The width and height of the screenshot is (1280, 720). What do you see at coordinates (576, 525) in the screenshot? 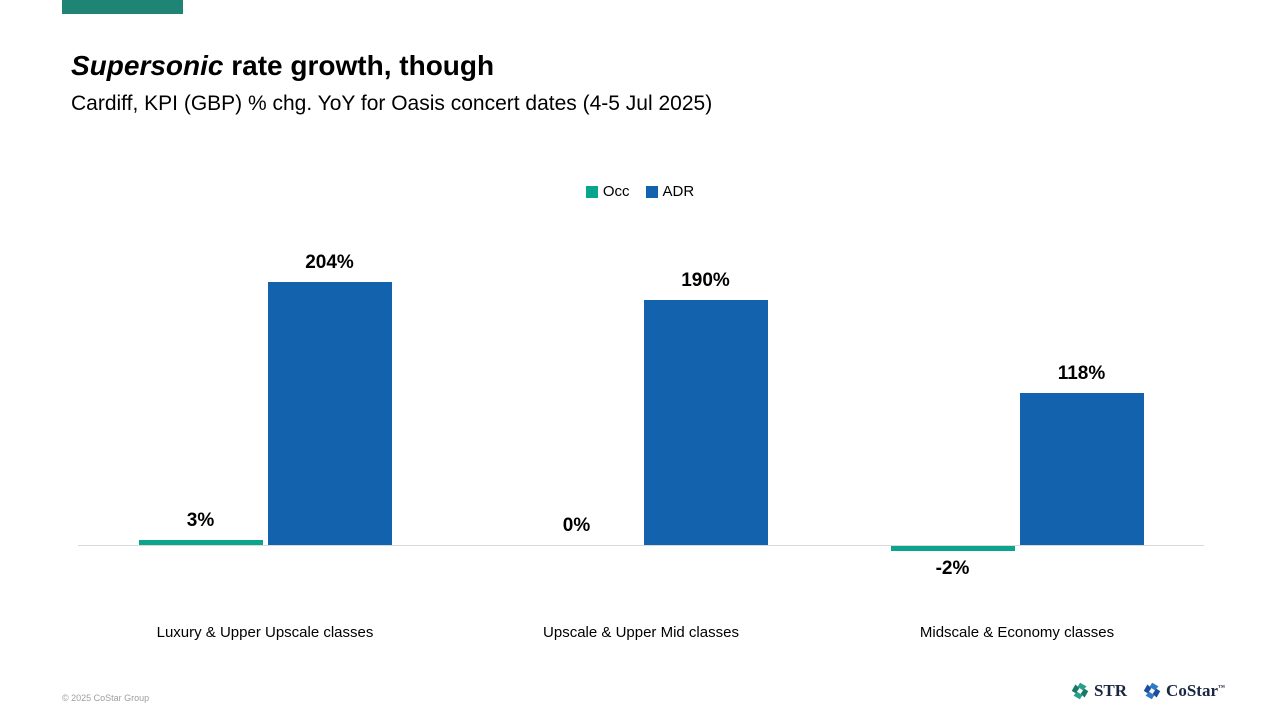
I see `data-label-occ-1: 0%` at bounding box center [576, 525].